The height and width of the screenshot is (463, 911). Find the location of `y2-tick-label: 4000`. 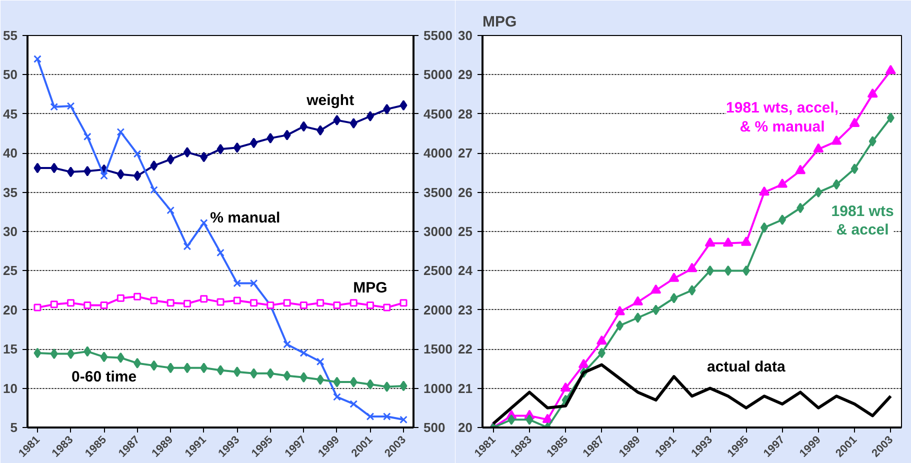

y2-tick-label: 4000 is located at coordinates (438, 153).